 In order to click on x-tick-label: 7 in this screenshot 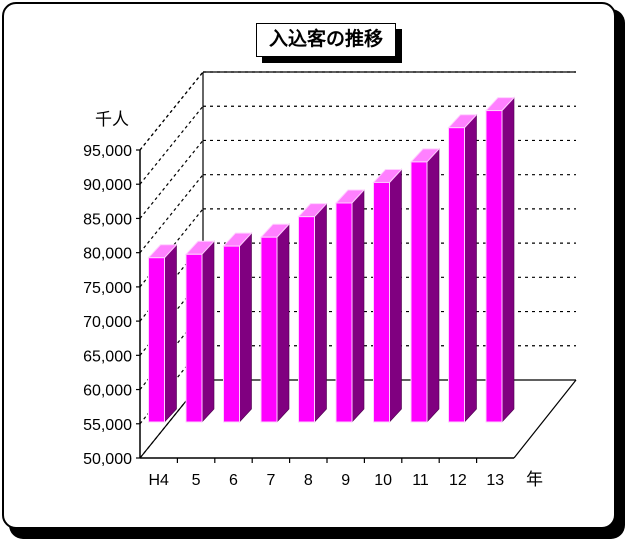, I will do `click(270, 480)`.